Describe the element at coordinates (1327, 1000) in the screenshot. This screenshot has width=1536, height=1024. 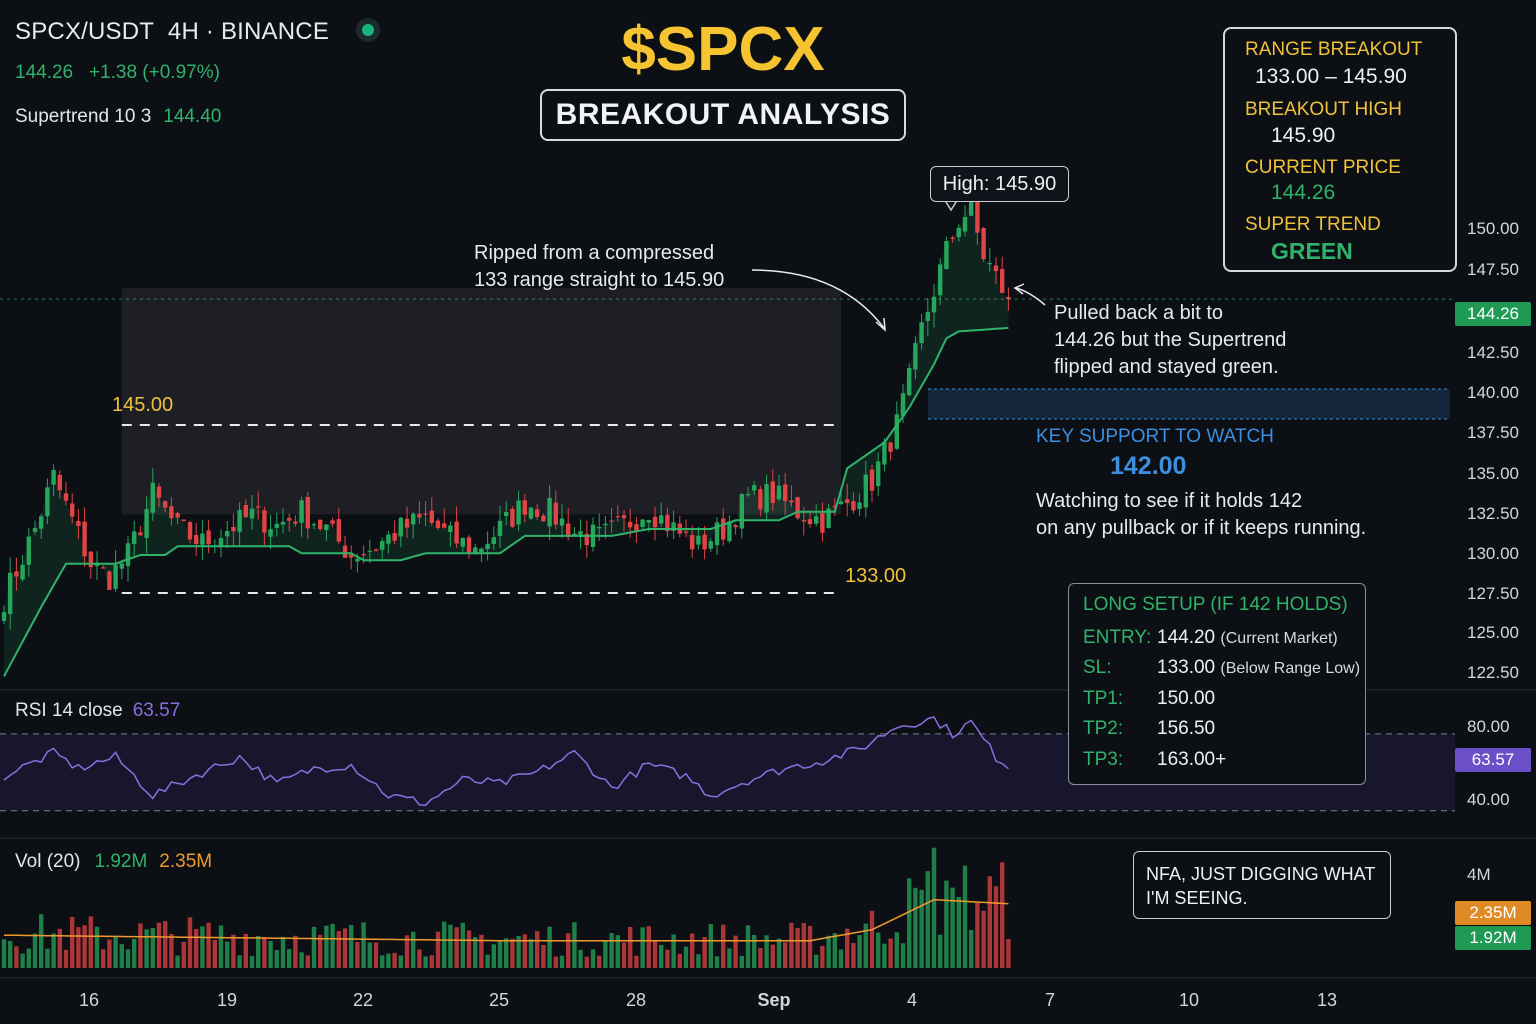
I see `x-tick: 13` at that location.